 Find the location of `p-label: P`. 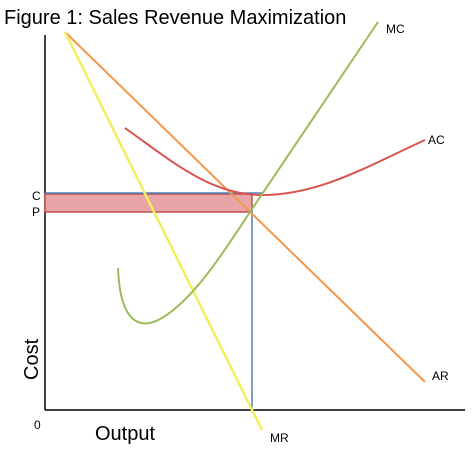

p-label: P is located at coordinates (36, 212).